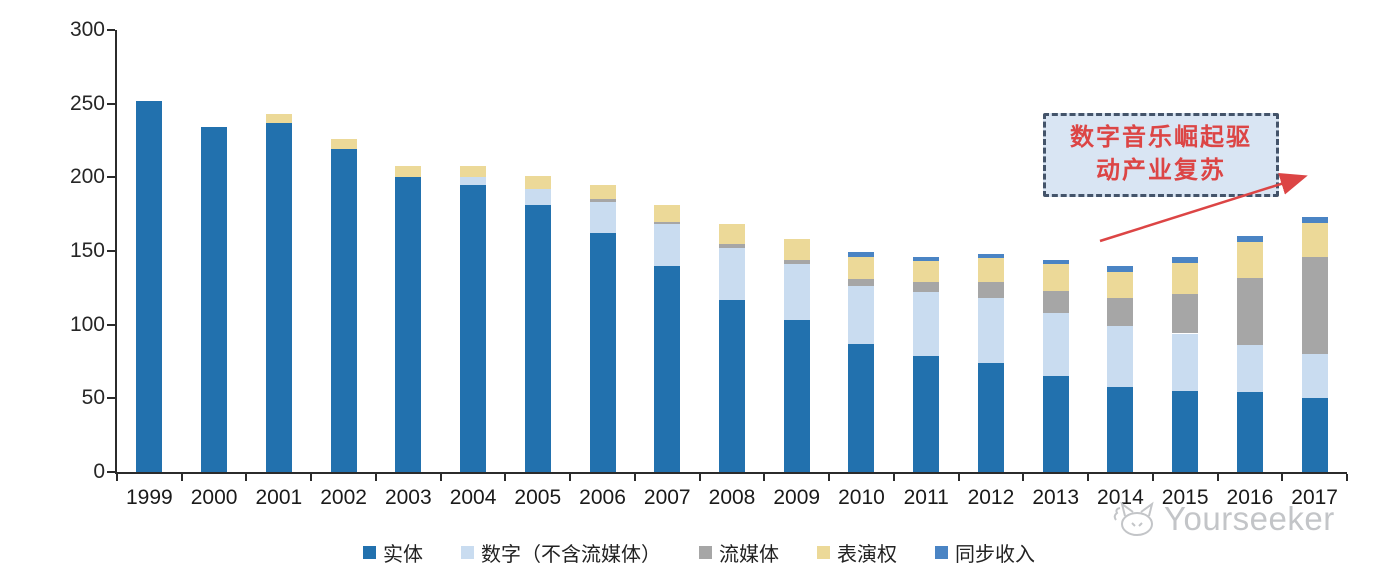  I want to click on watermark: Yourseeker, so click(1223, 519).